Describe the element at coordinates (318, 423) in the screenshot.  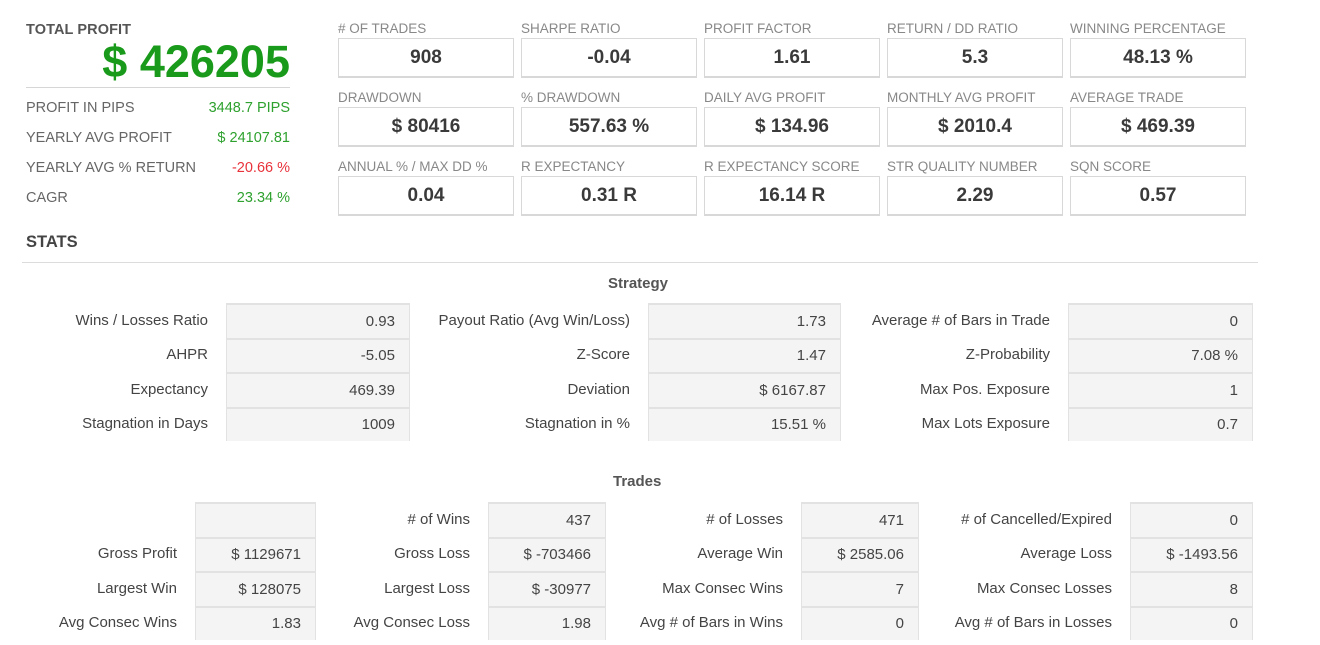
I see `stat-value: 1009` at that location.